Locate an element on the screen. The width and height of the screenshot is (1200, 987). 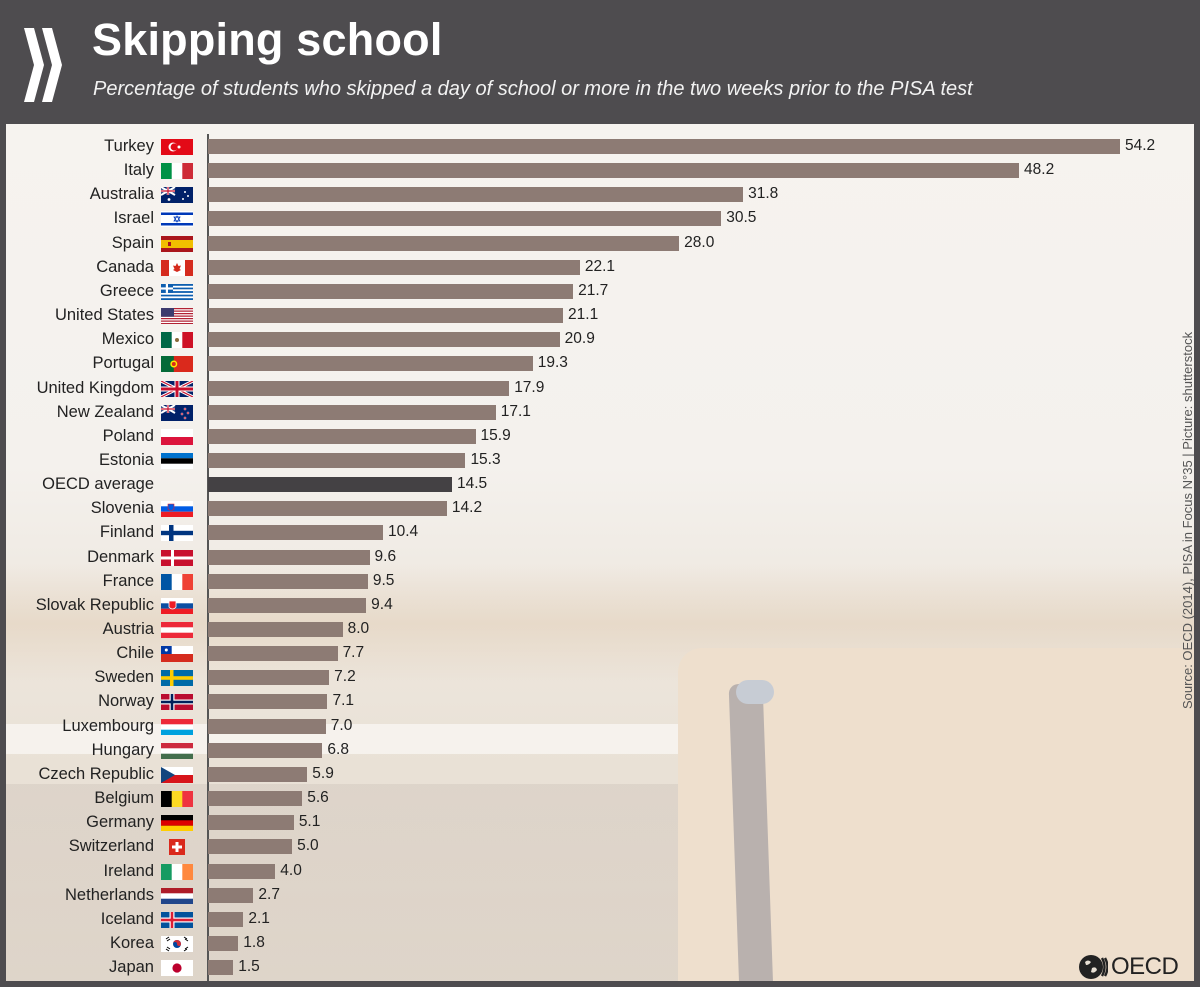
category-label: Austria is located at coordinates (128, 629).